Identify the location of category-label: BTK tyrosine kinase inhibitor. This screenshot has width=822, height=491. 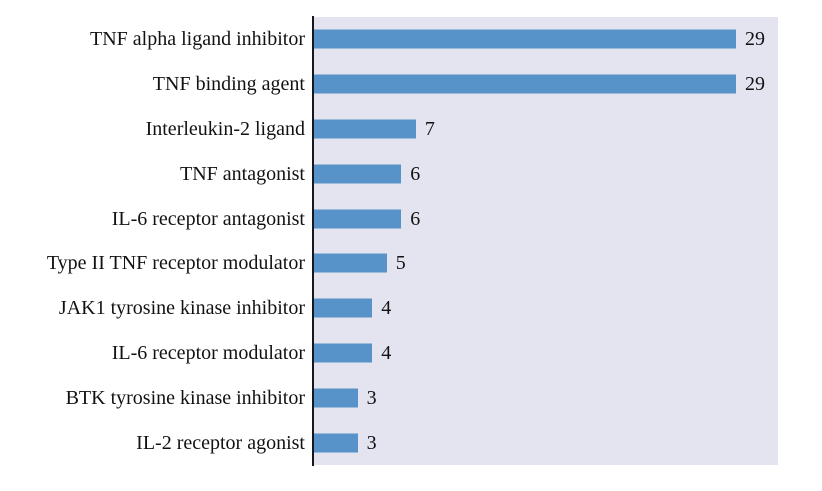
(185, 397).